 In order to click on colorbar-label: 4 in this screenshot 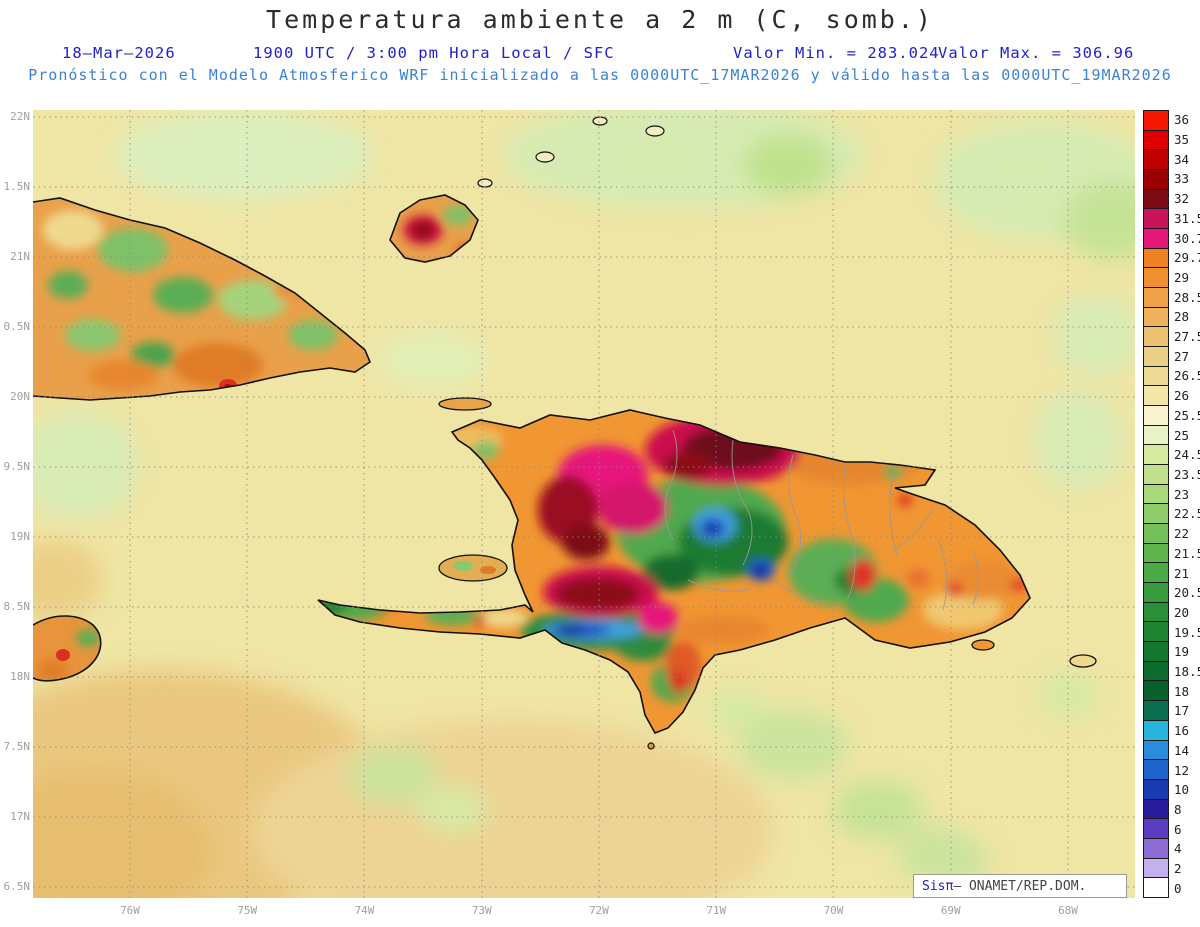, I will do `click(1178, 849)`.